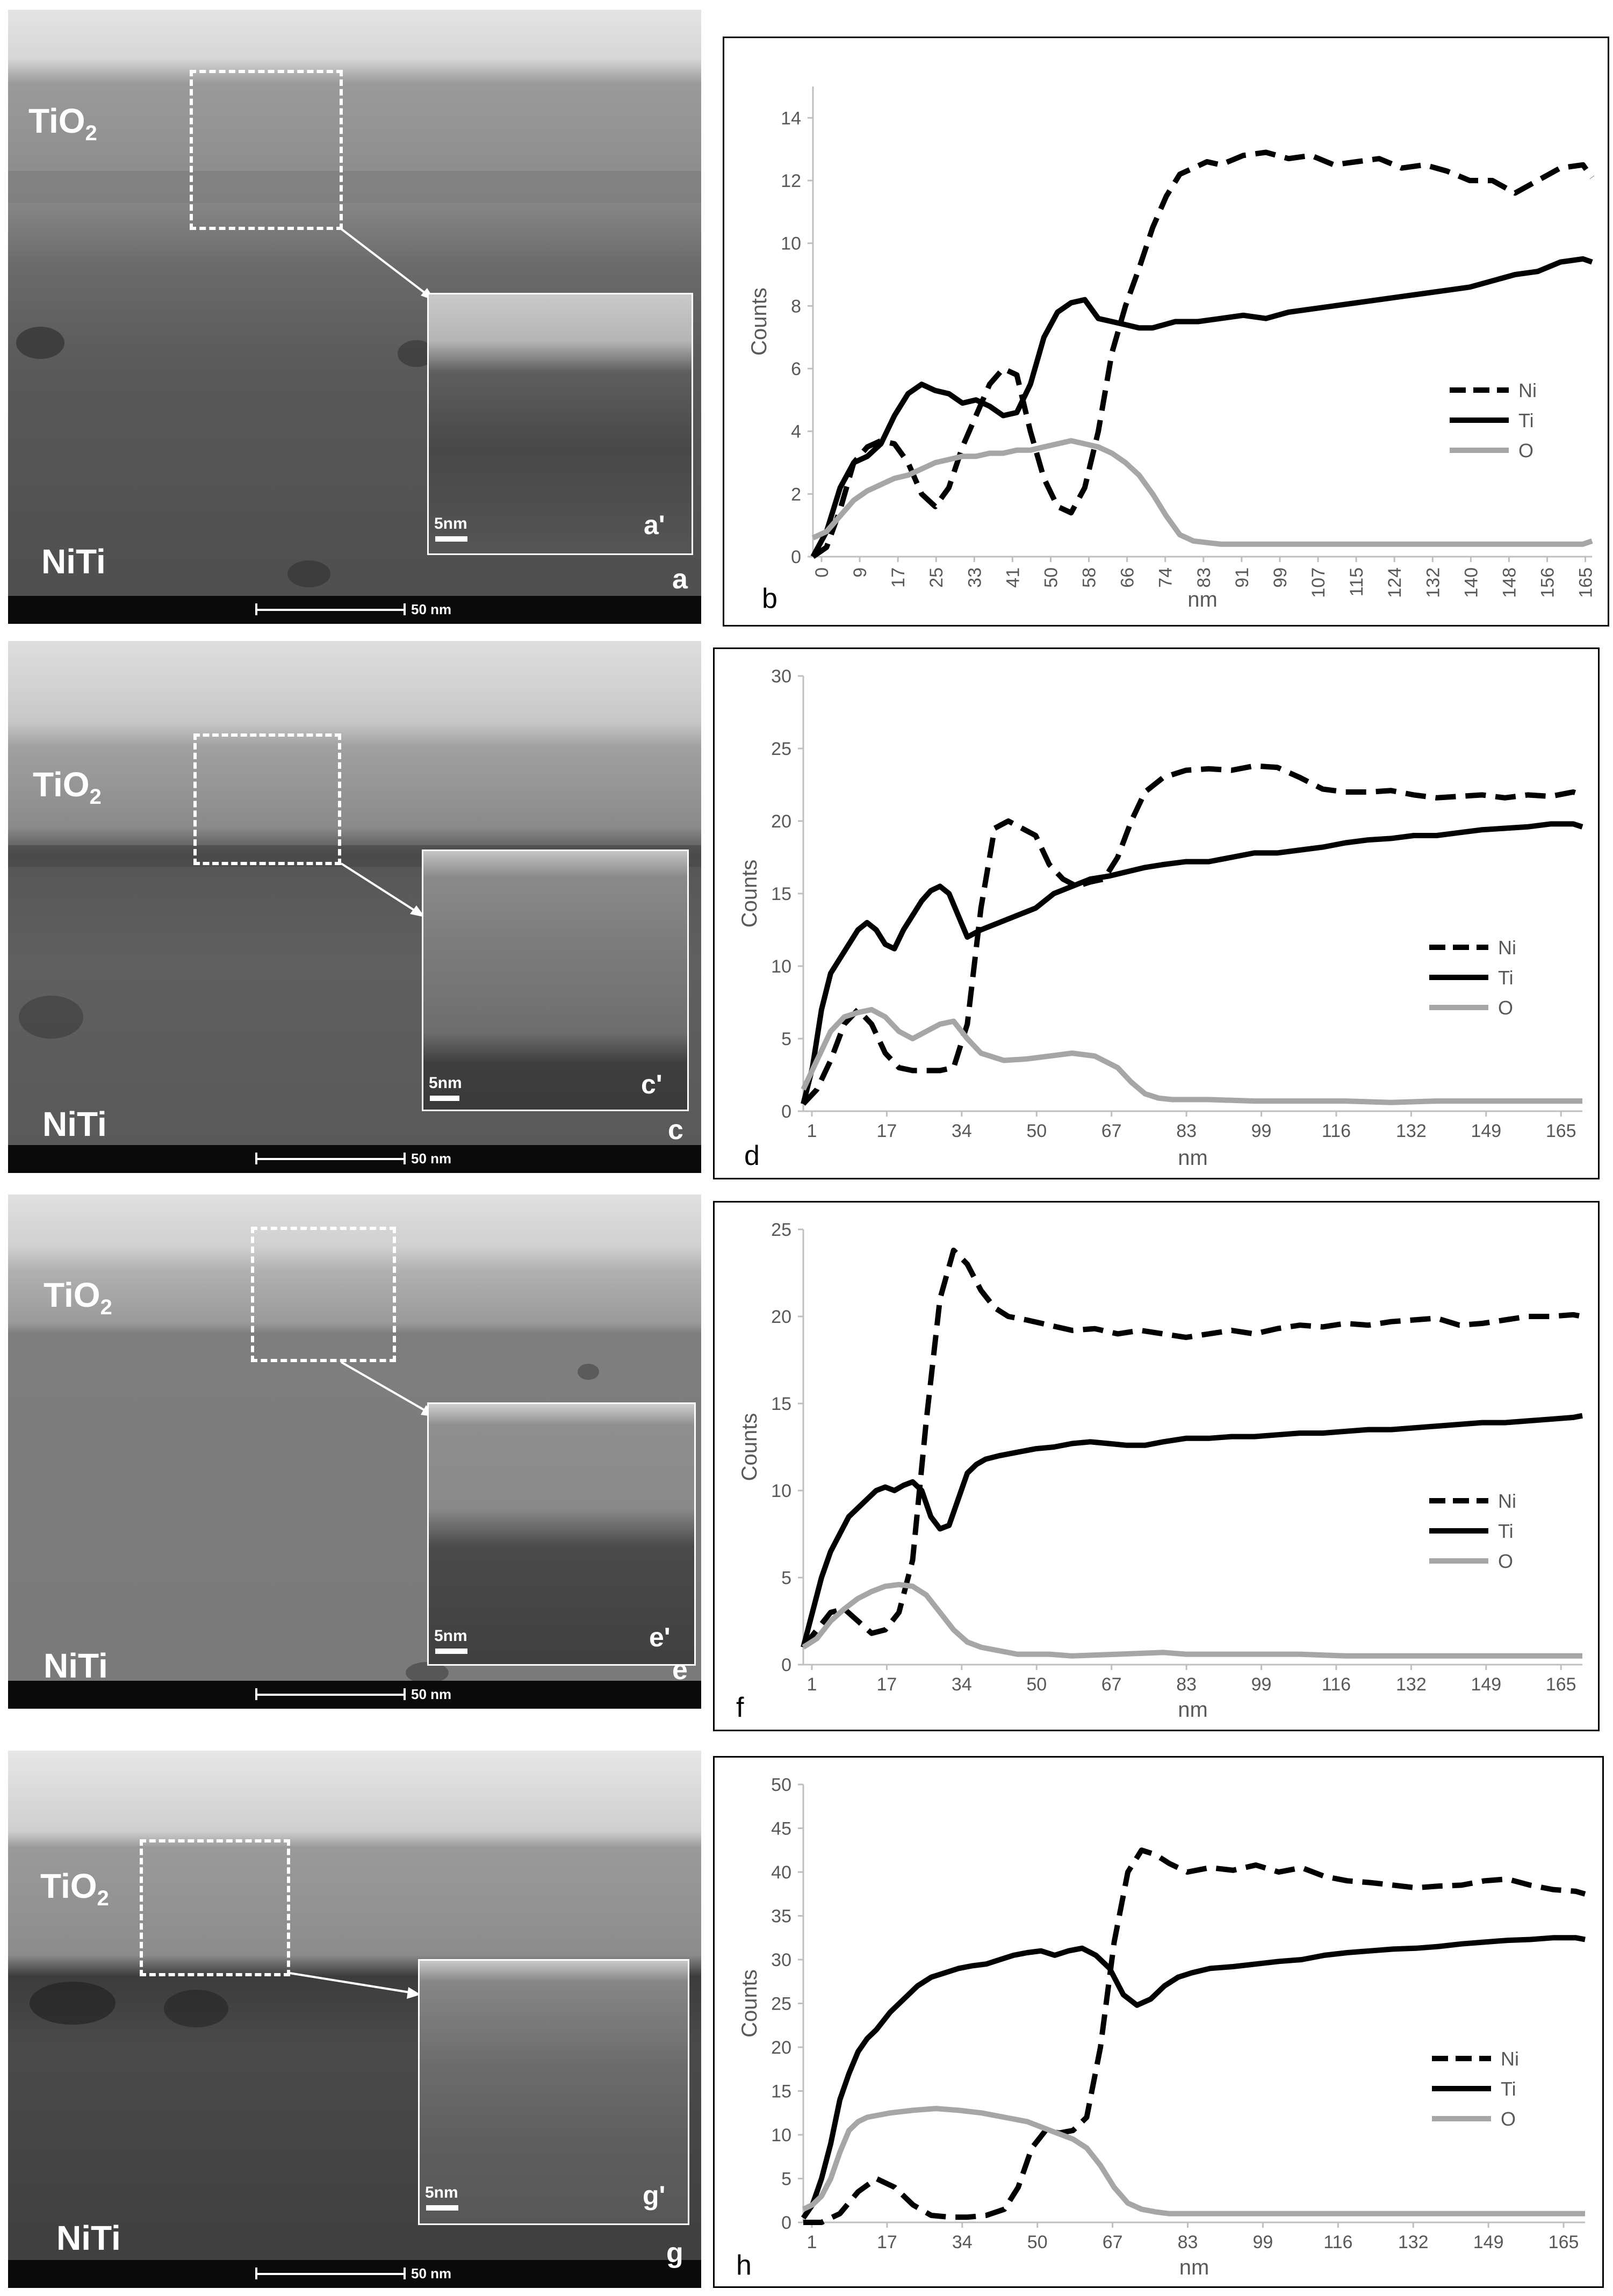 This screenshot has width=1613, height=2296. Describe the element at coordinates (740, 1707) in the screenshot. I see `panel-label: f` at that location.